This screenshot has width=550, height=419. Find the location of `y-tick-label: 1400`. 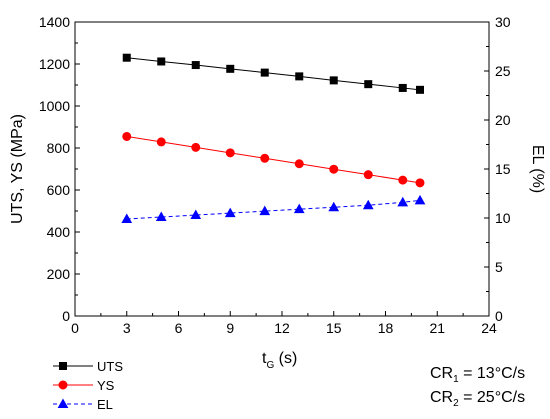

y-tick-label: 1400 is located at coordinates (54, 22).